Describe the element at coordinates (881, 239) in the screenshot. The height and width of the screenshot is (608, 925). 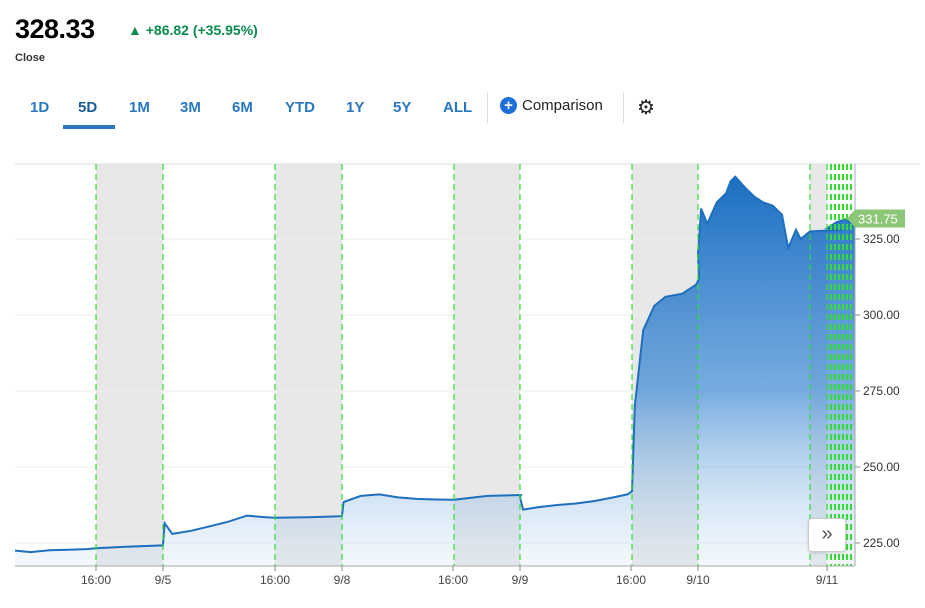
I see `y-tick-label: 325.00` at that location.